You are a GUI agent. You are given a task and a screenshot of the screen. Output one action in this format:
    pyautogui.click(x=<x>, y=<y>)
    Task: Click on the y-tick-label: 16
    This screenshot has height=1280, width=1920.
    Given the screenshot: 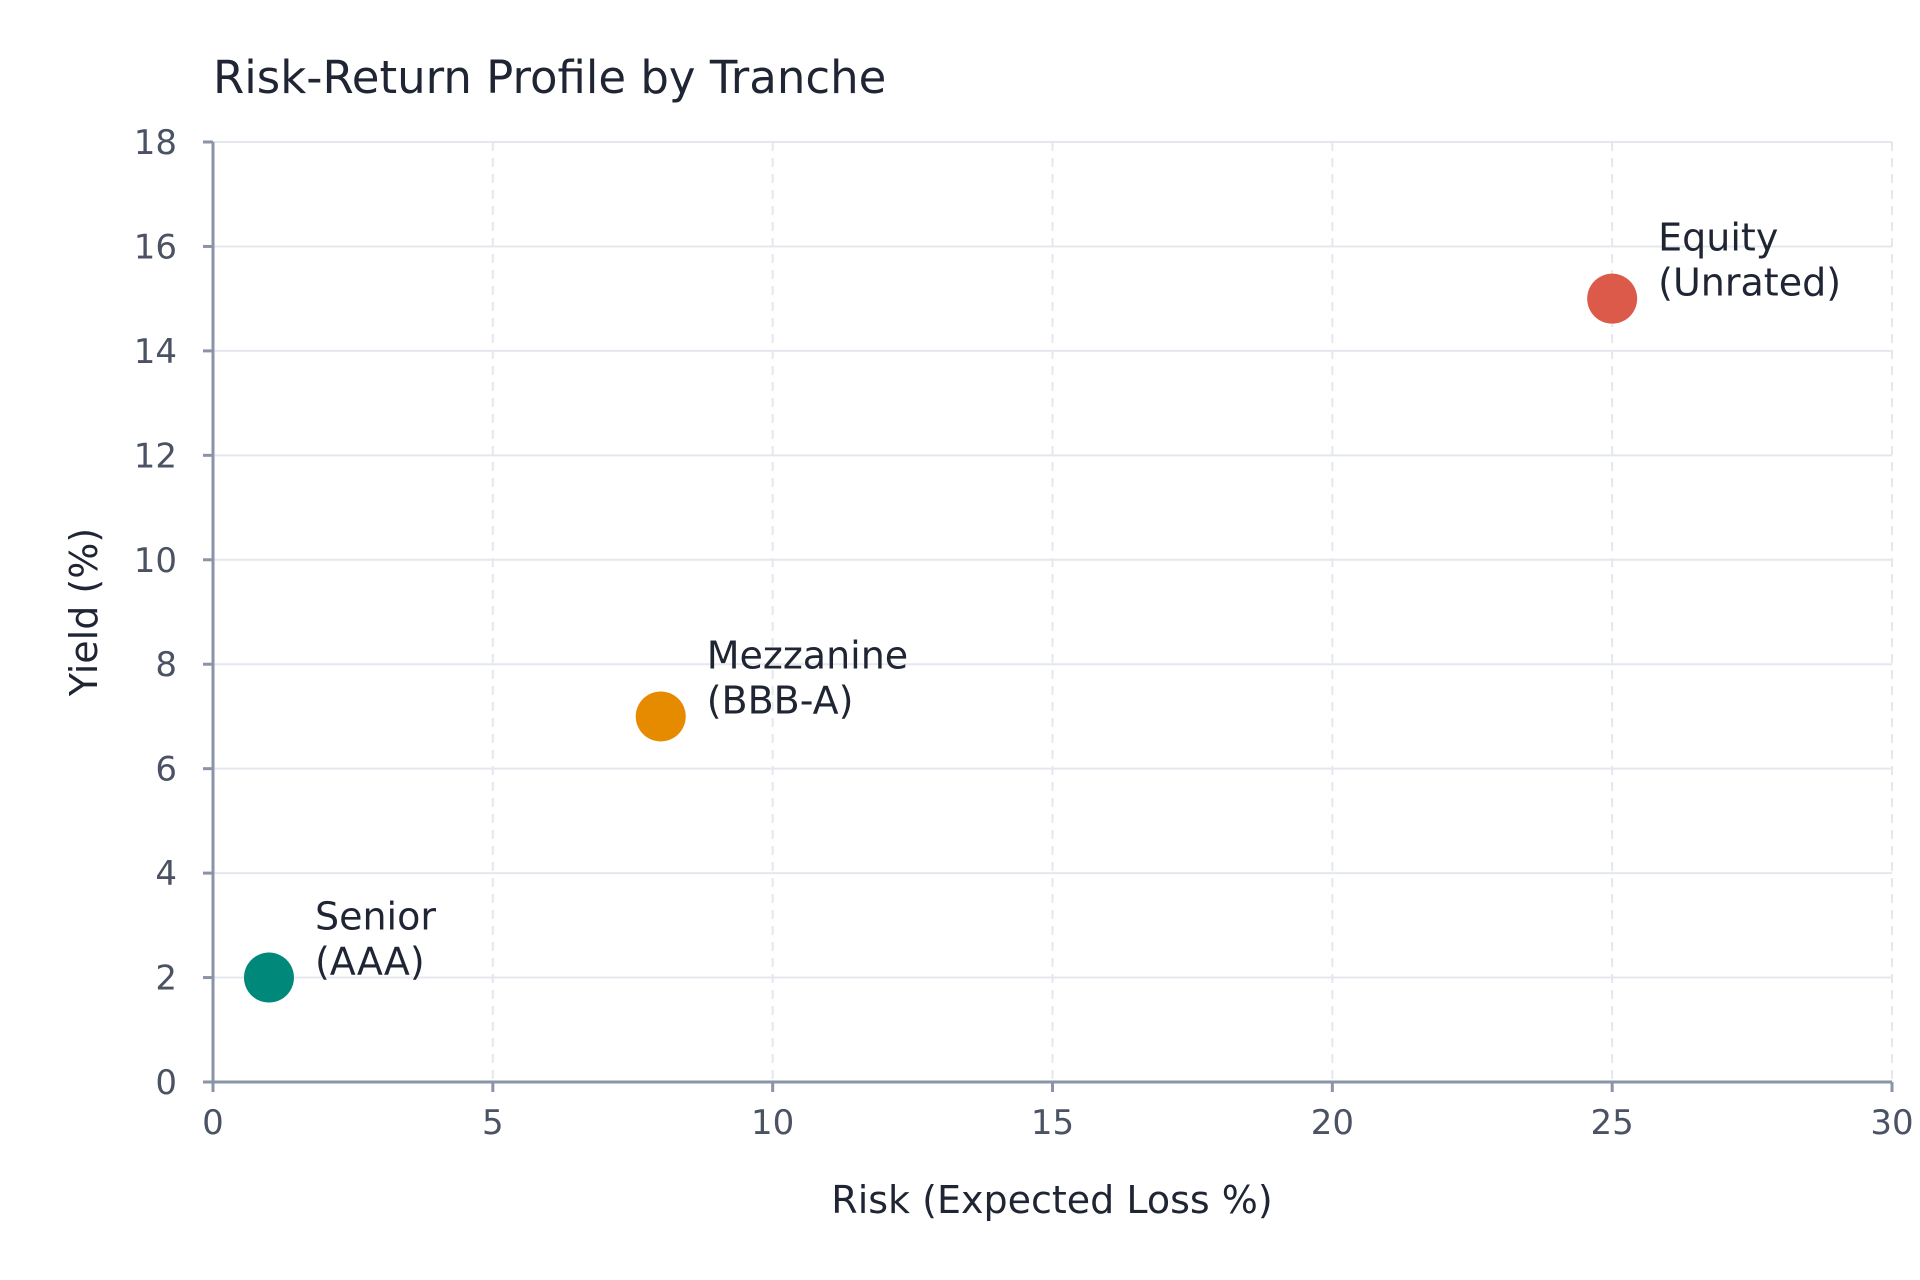 What is the action you would take?
    pyautogui.click(x=155, y=247)
    